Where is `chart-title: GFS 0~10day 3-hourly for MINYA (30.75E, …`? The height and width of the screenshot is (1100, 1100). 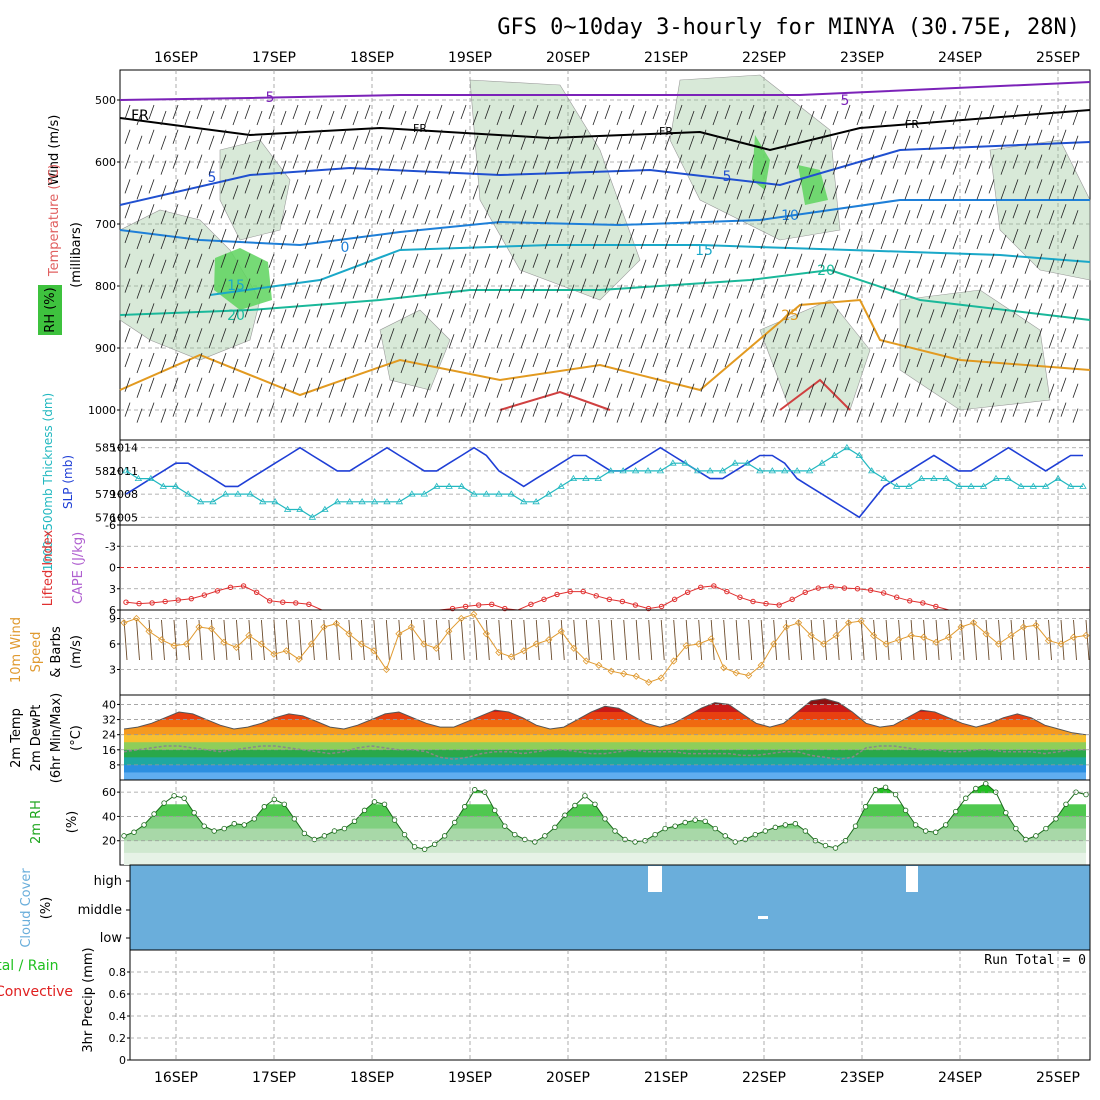 chart-title: GFS 0~10day 3-hourly for MINYA (30.75E, … is located at coordinates (788, 27).